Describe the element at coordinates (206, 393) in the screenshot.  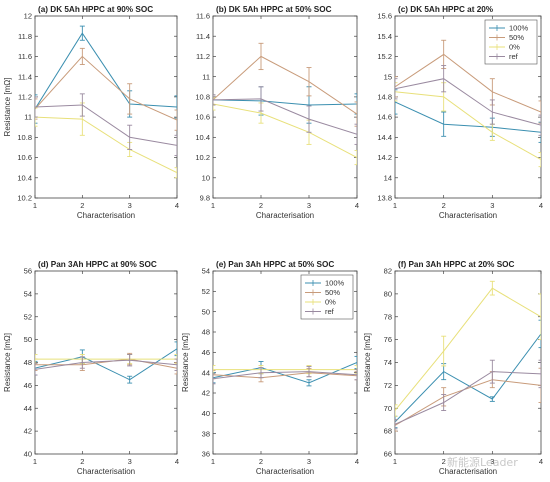
I see `y-tick-label: 42` at that location.